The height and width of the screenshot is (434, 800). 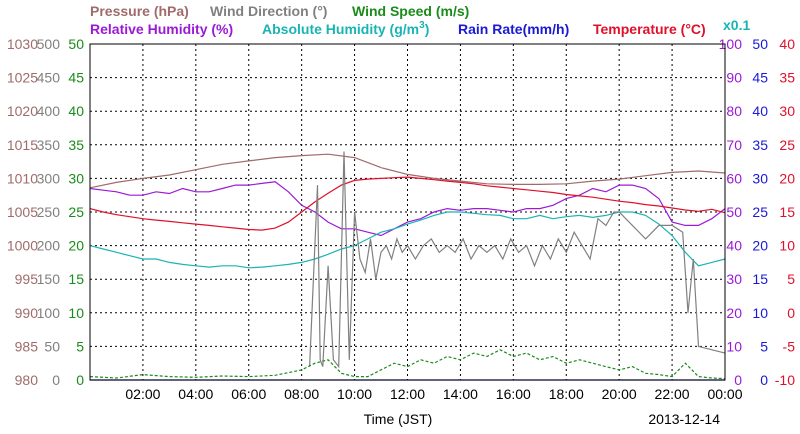 What do you see at coordinates (410, 11) in the screenshot?
I see `wind-speed-title: Wind Speed (m/s)` at bounding box center [410, 11].